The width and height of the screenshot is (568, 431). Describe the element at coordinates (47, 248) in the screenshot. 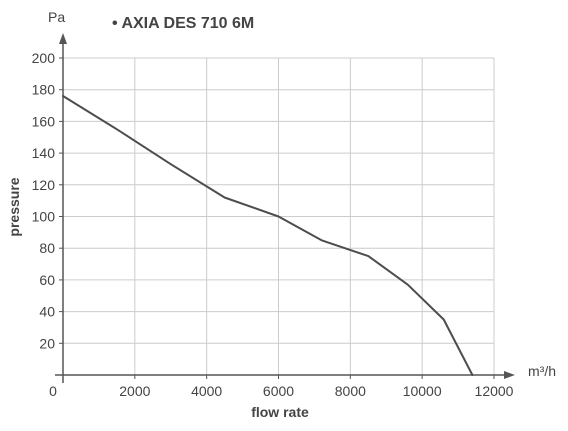

I see `y-tick-label: 80` at that location.